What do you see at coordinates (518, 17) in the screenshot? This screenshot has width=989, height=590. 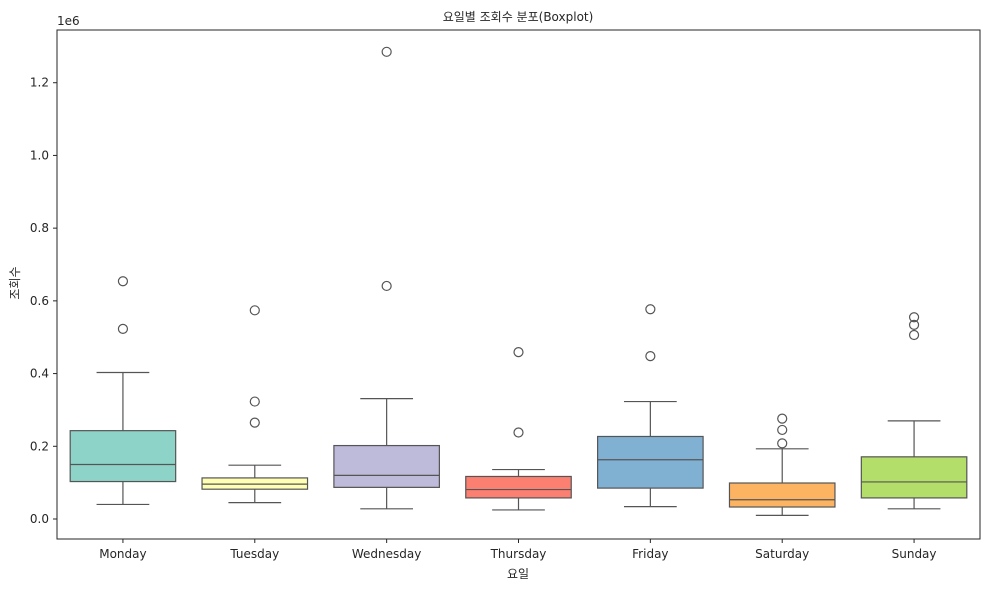 I see `chart-title: 요일별 조회수 분포(Boxplot)` at bounding box center [518, 17].